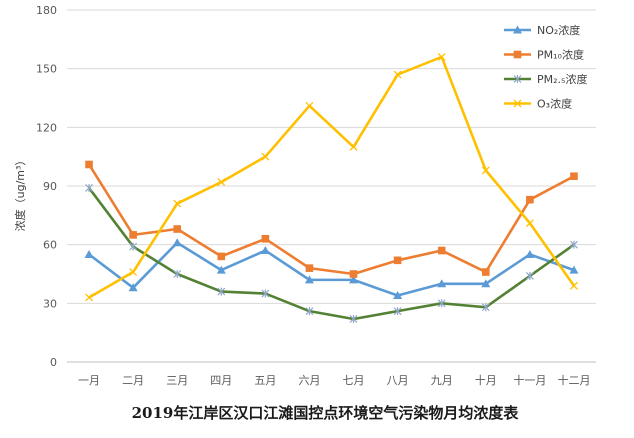 Image resolution: width=634 pixels, height=438 pixels. Describe the element at coordinates (554, 104) in the screenshot. I see `legend-label: O₃浓度` at that location.